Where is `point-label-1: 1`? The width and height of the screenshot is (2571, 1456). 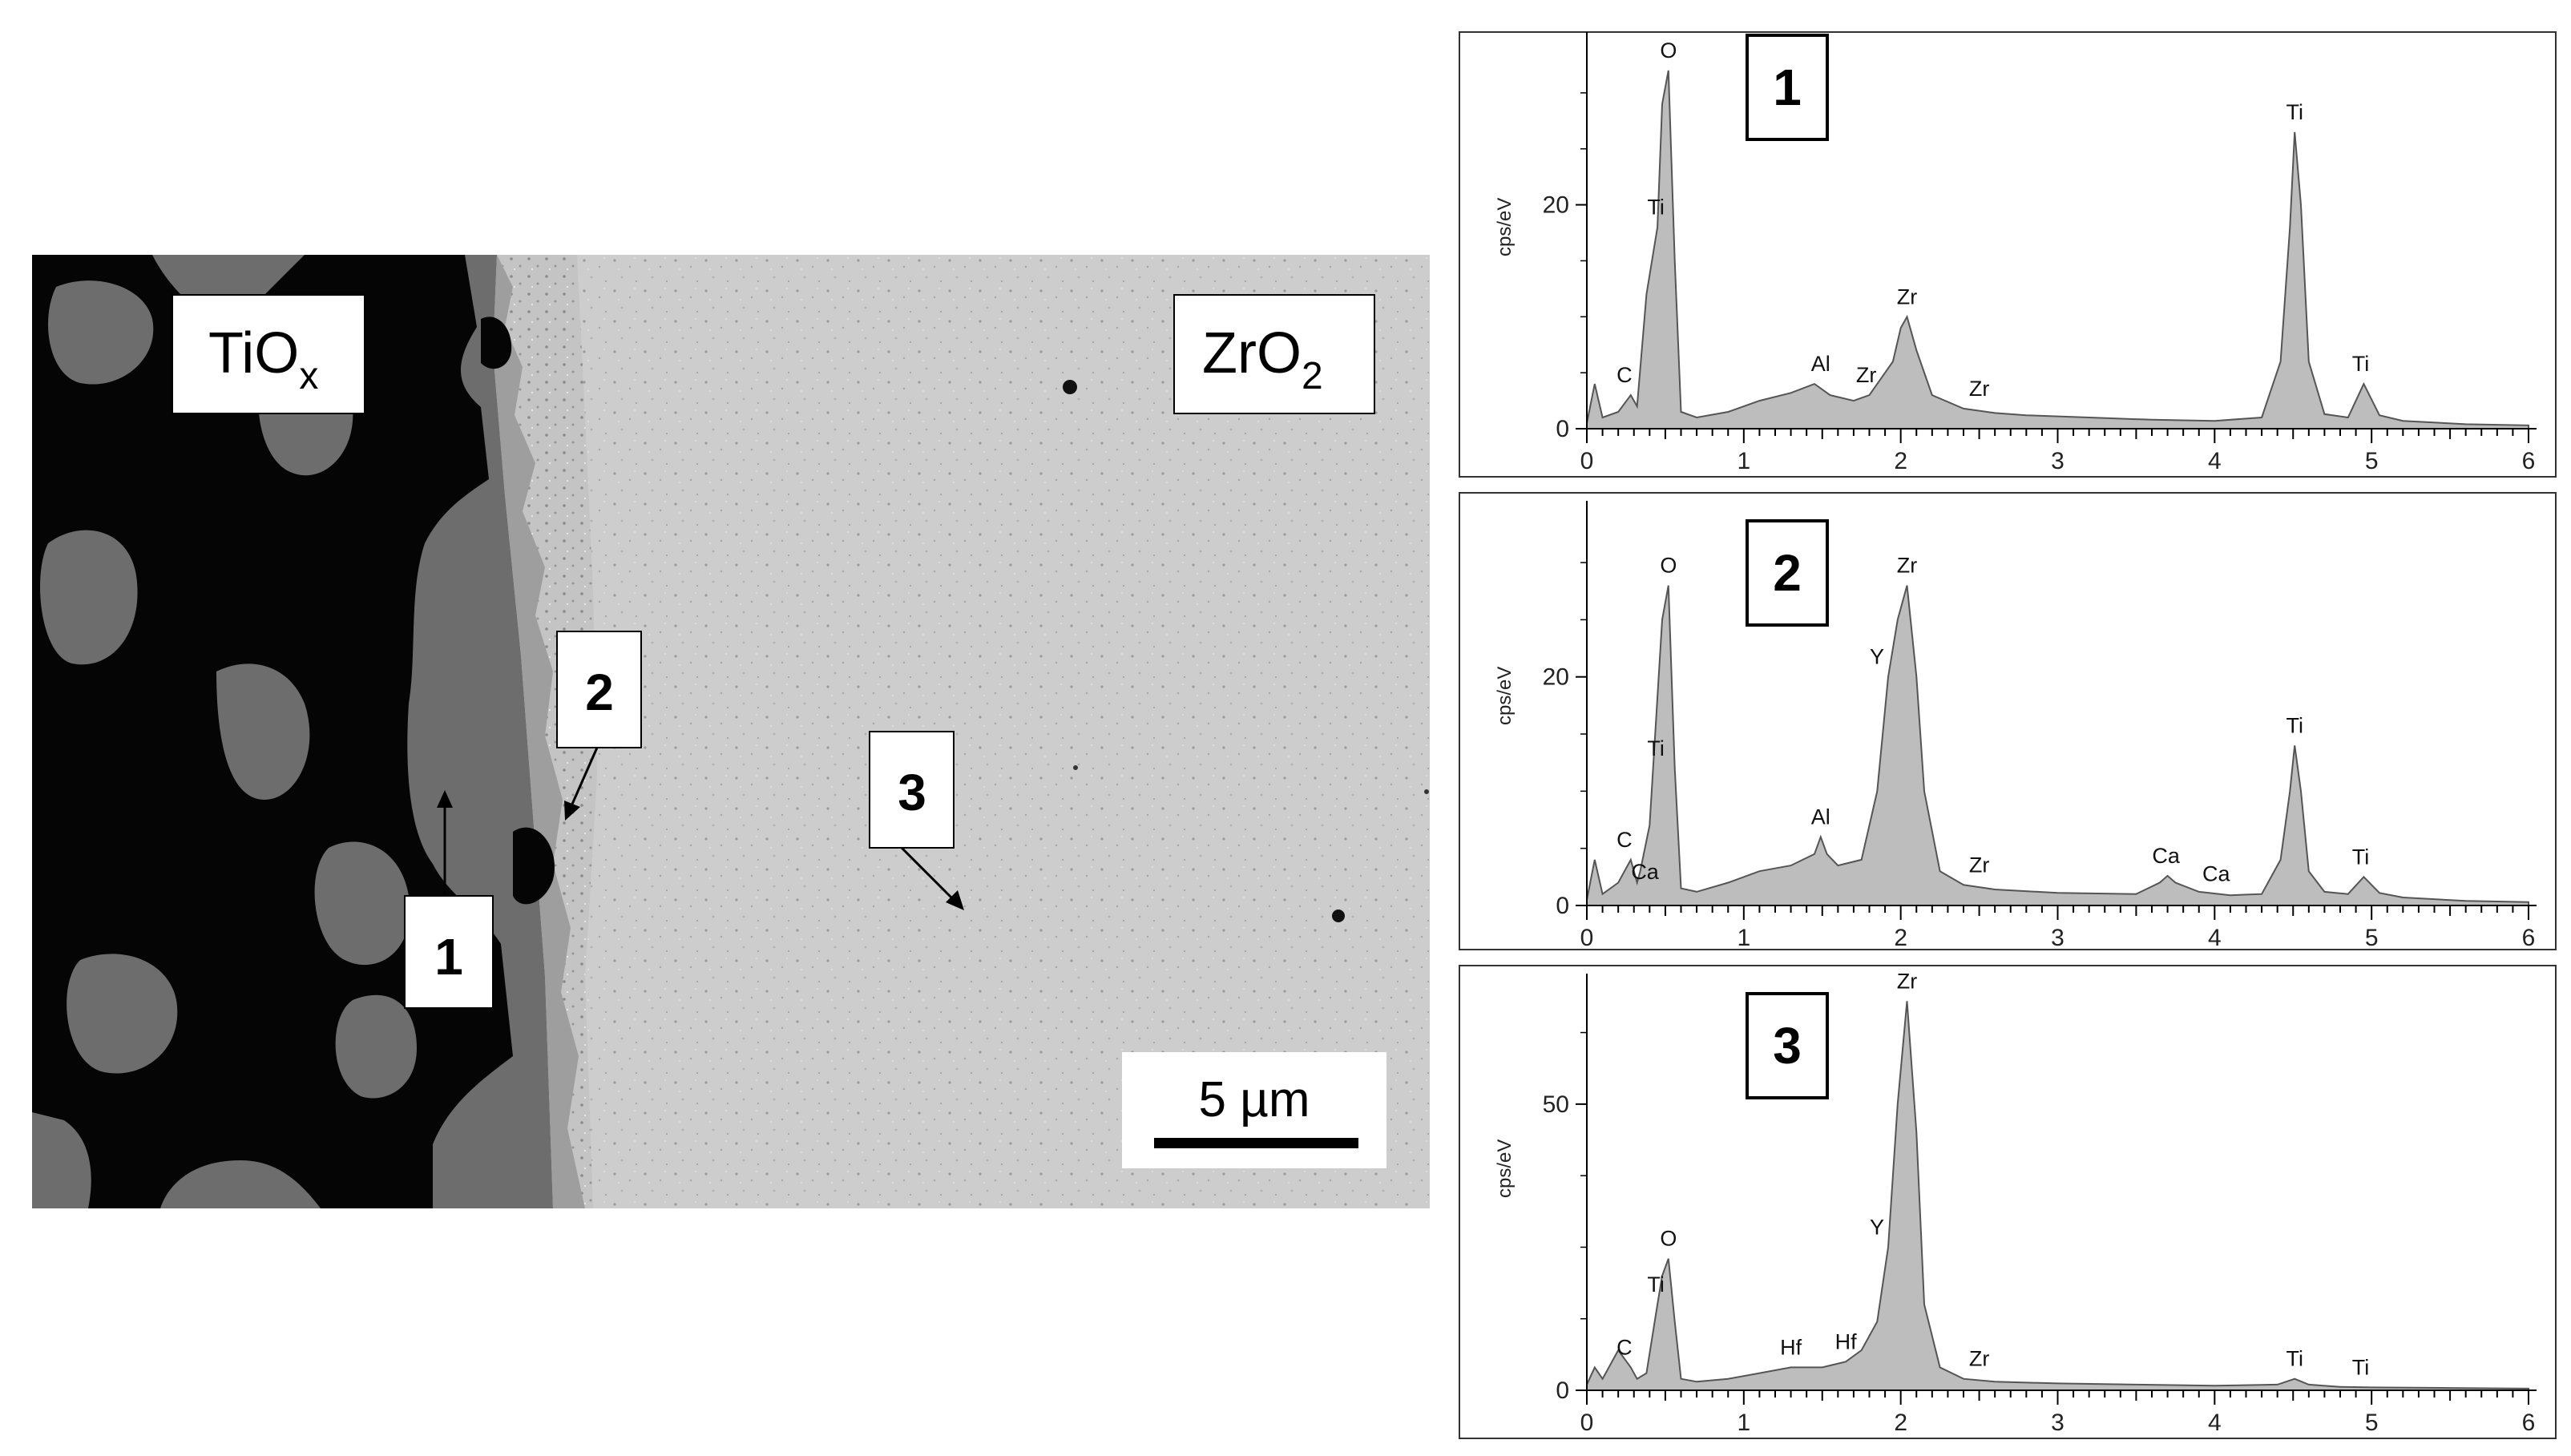
point-label-1: 1 is located at coordinates (448, 957).